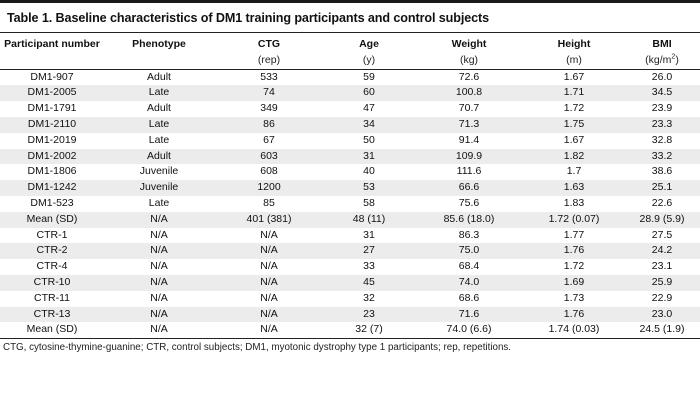 Image resolution: width=700 pixels, height=417 pixels. I want to click on cell-ctg: 533, so click(269, 77).